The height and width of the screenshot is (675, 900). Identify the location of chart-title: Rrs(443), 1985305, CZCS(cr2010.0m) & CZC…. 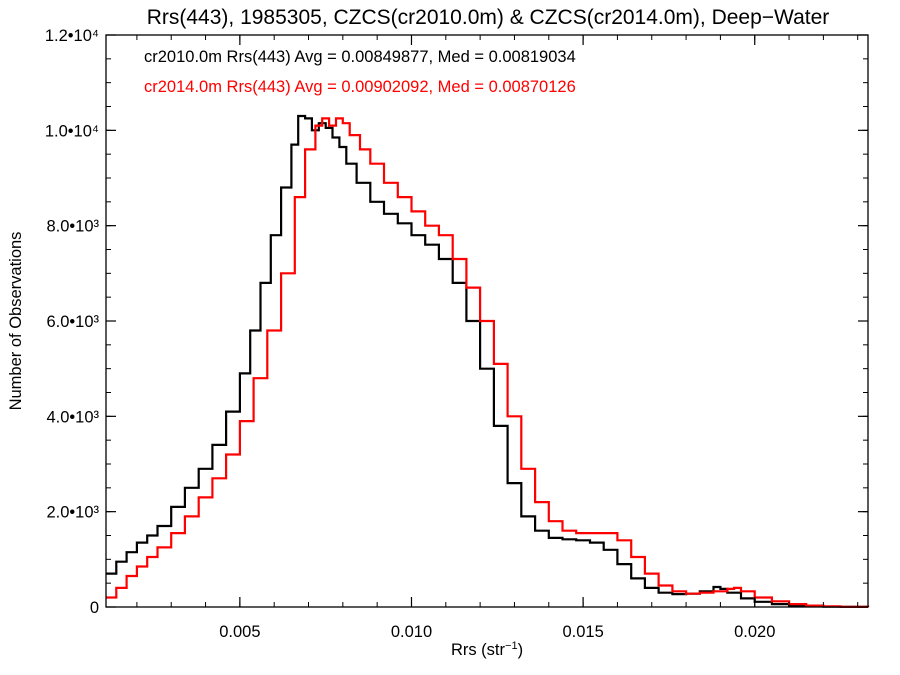
(488, 17).